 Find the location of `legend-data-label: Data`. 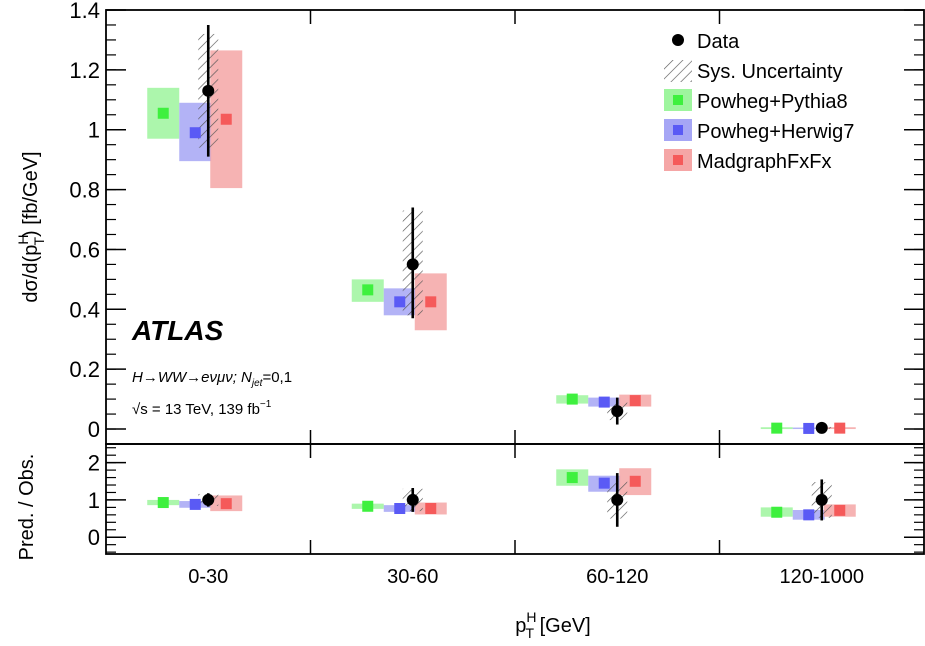

legend-data-label: Data is located at coordinates (718, 42).